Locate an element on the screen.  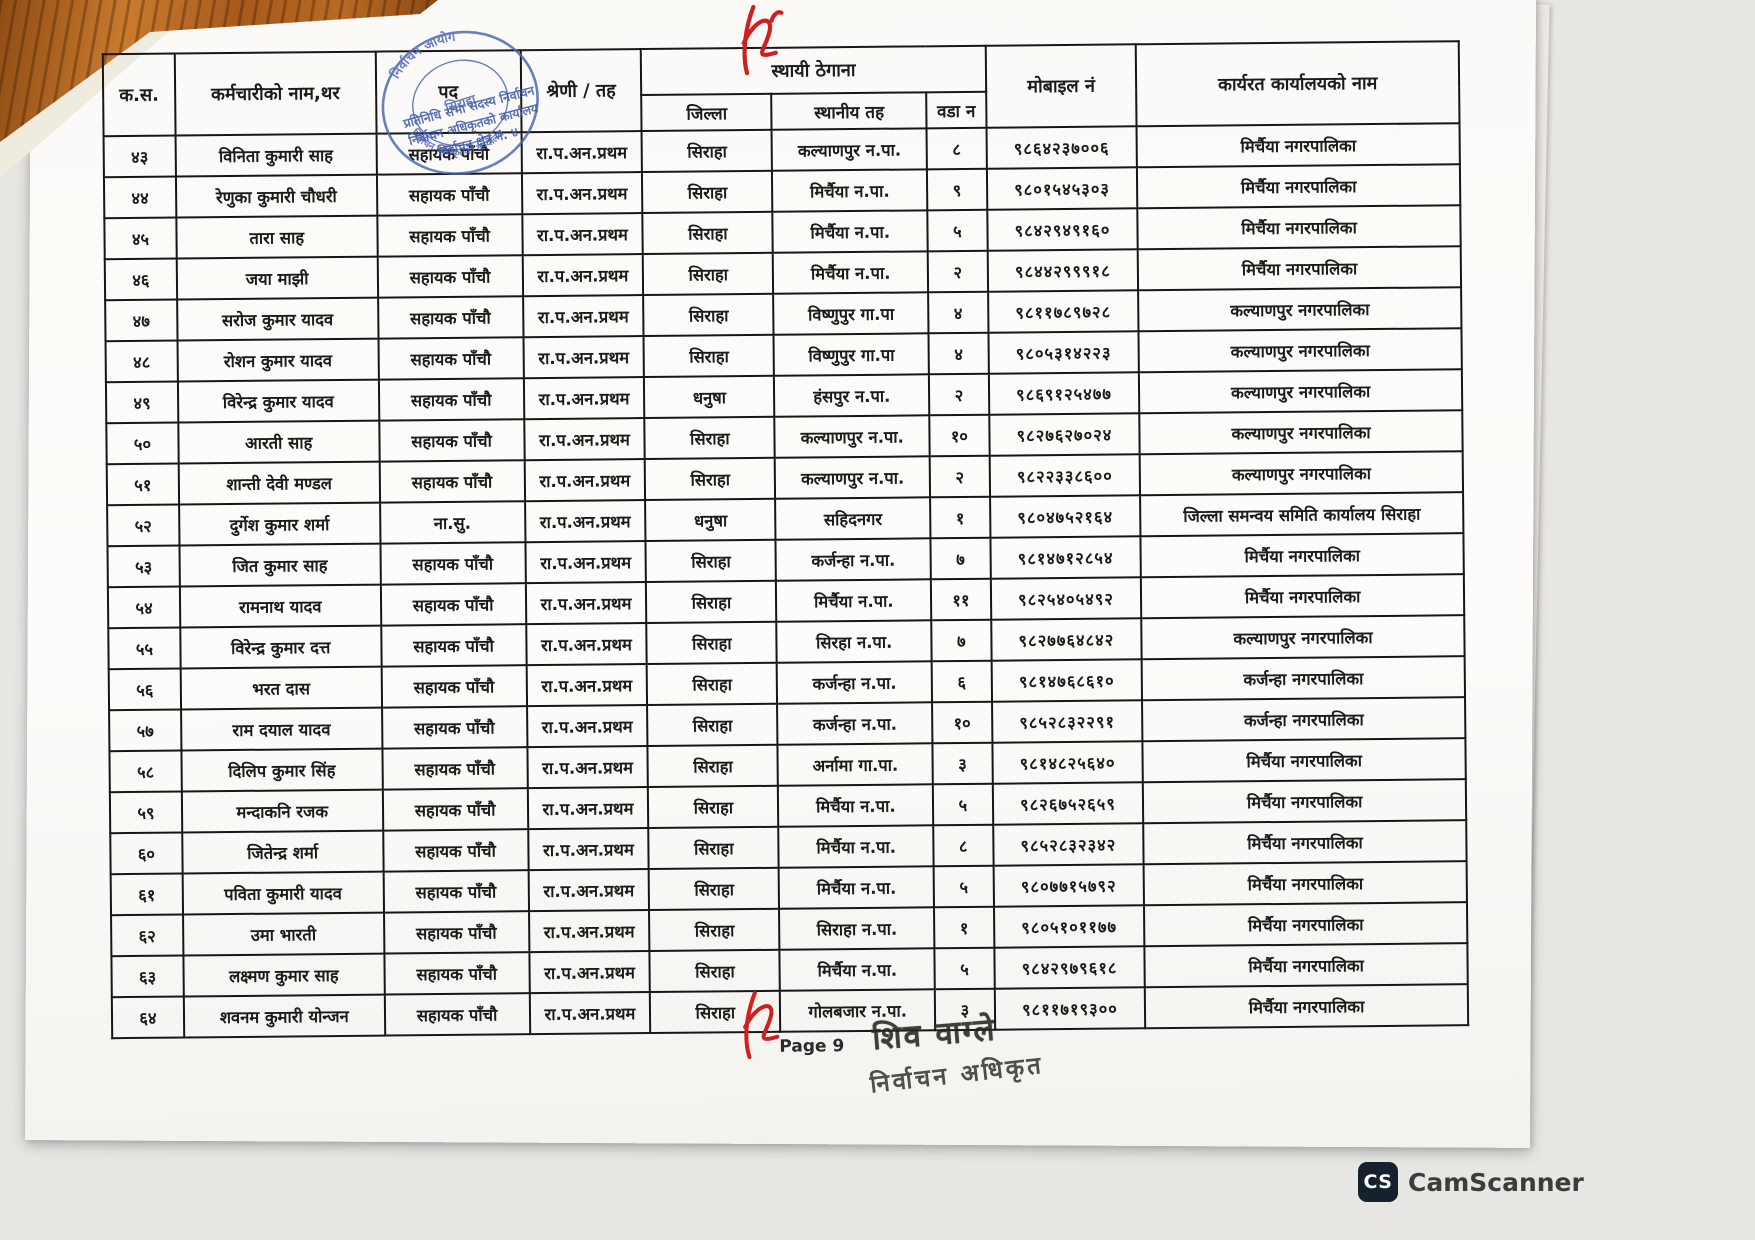
cell-mobile: ९८०५१०११७७ is located at coordinates (1069, 926).